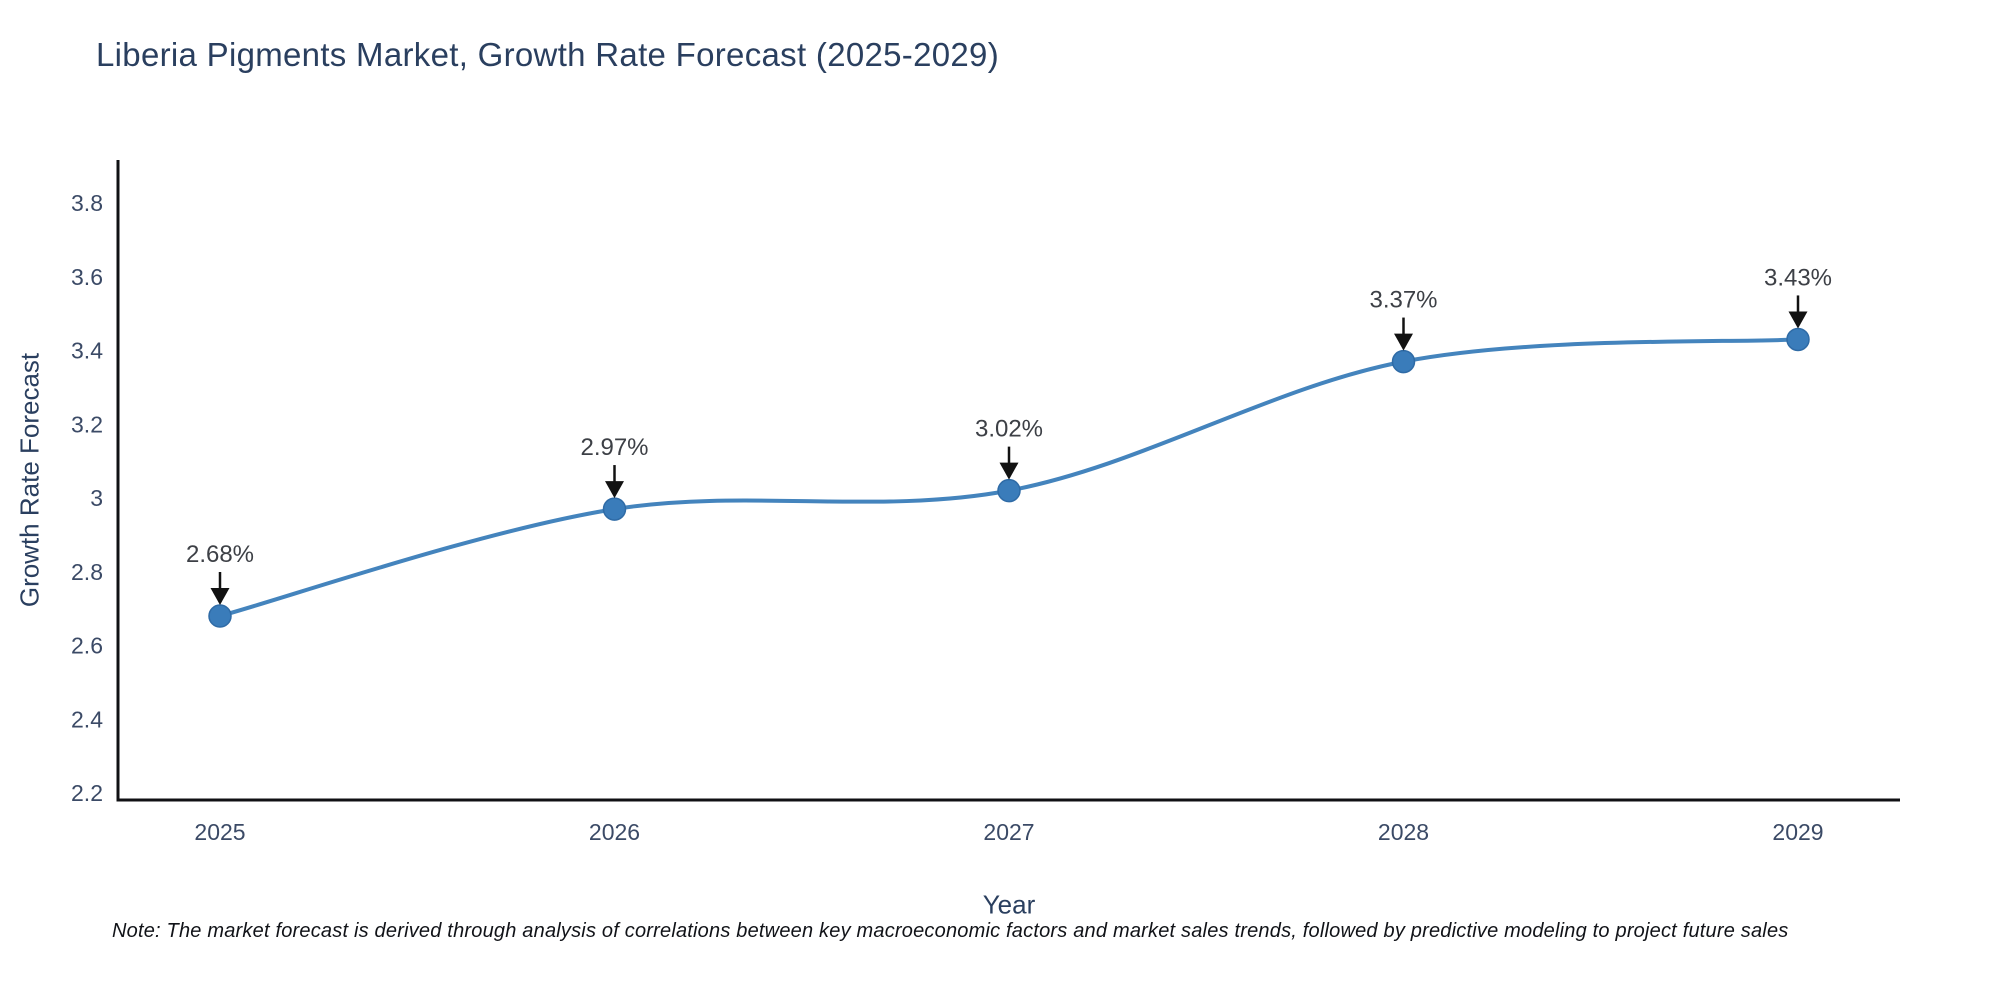 This screenshot has height=1000, width=2000. Describe the element at coordinates (87, 203) in the screenshot. I see `y-tick-label: 3.8` at that location.